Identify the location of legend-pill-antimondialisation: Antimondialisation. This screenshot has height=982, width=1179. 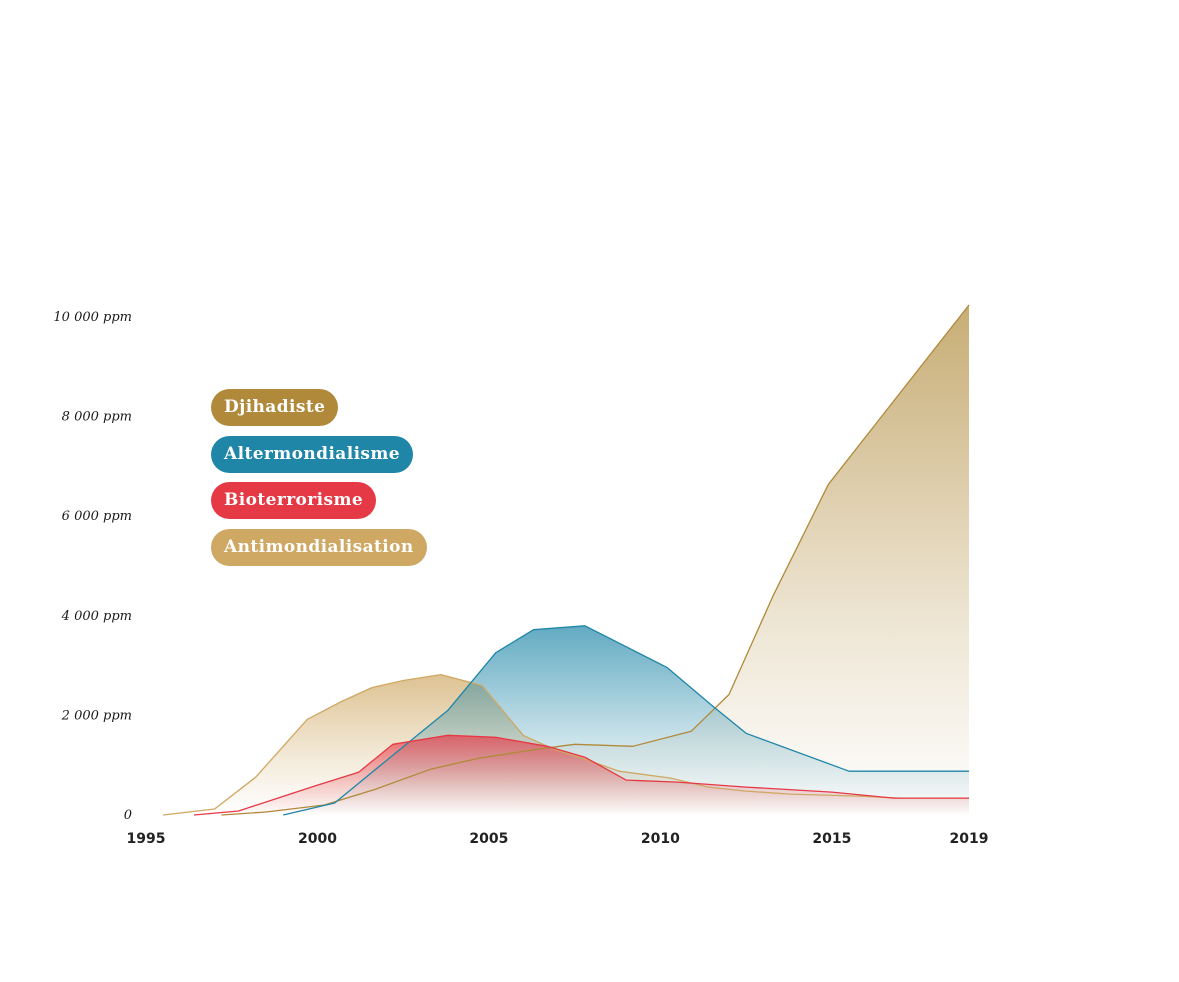
(319, 547).